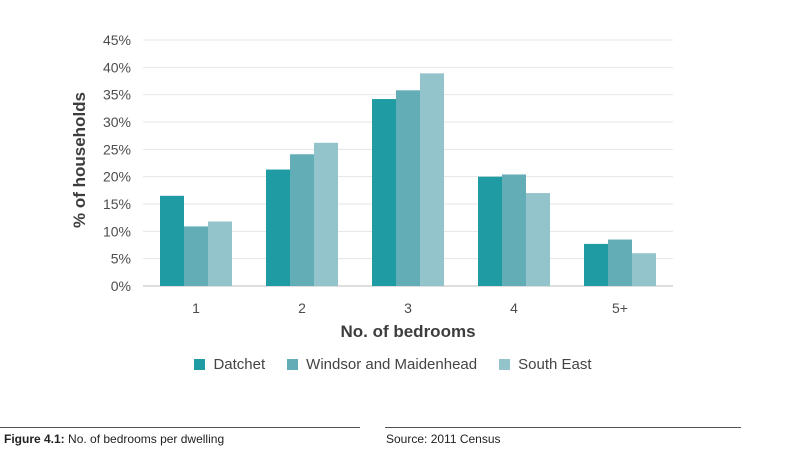  Describe the element at coordinates (620, 308) in the screenshot. I see `x-tick-label: 5+` at that location.